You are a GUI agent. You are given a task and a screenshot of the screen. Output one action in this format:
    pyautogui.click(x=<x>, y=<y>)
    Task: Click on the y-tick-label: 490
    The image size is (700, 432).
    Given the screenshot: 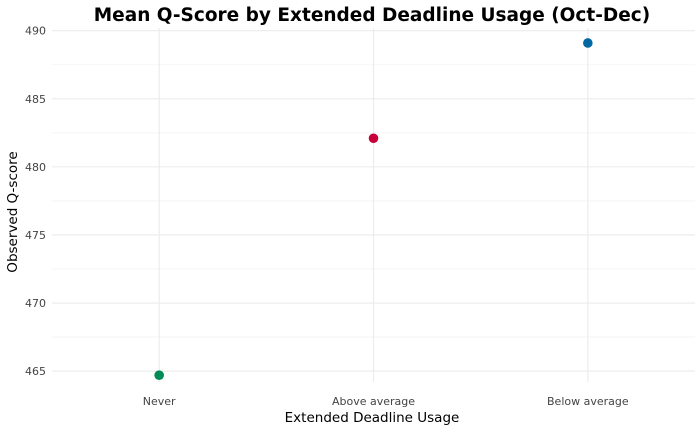 What is the action you would take?
    pyautogui.click(x=35, y=31)
    